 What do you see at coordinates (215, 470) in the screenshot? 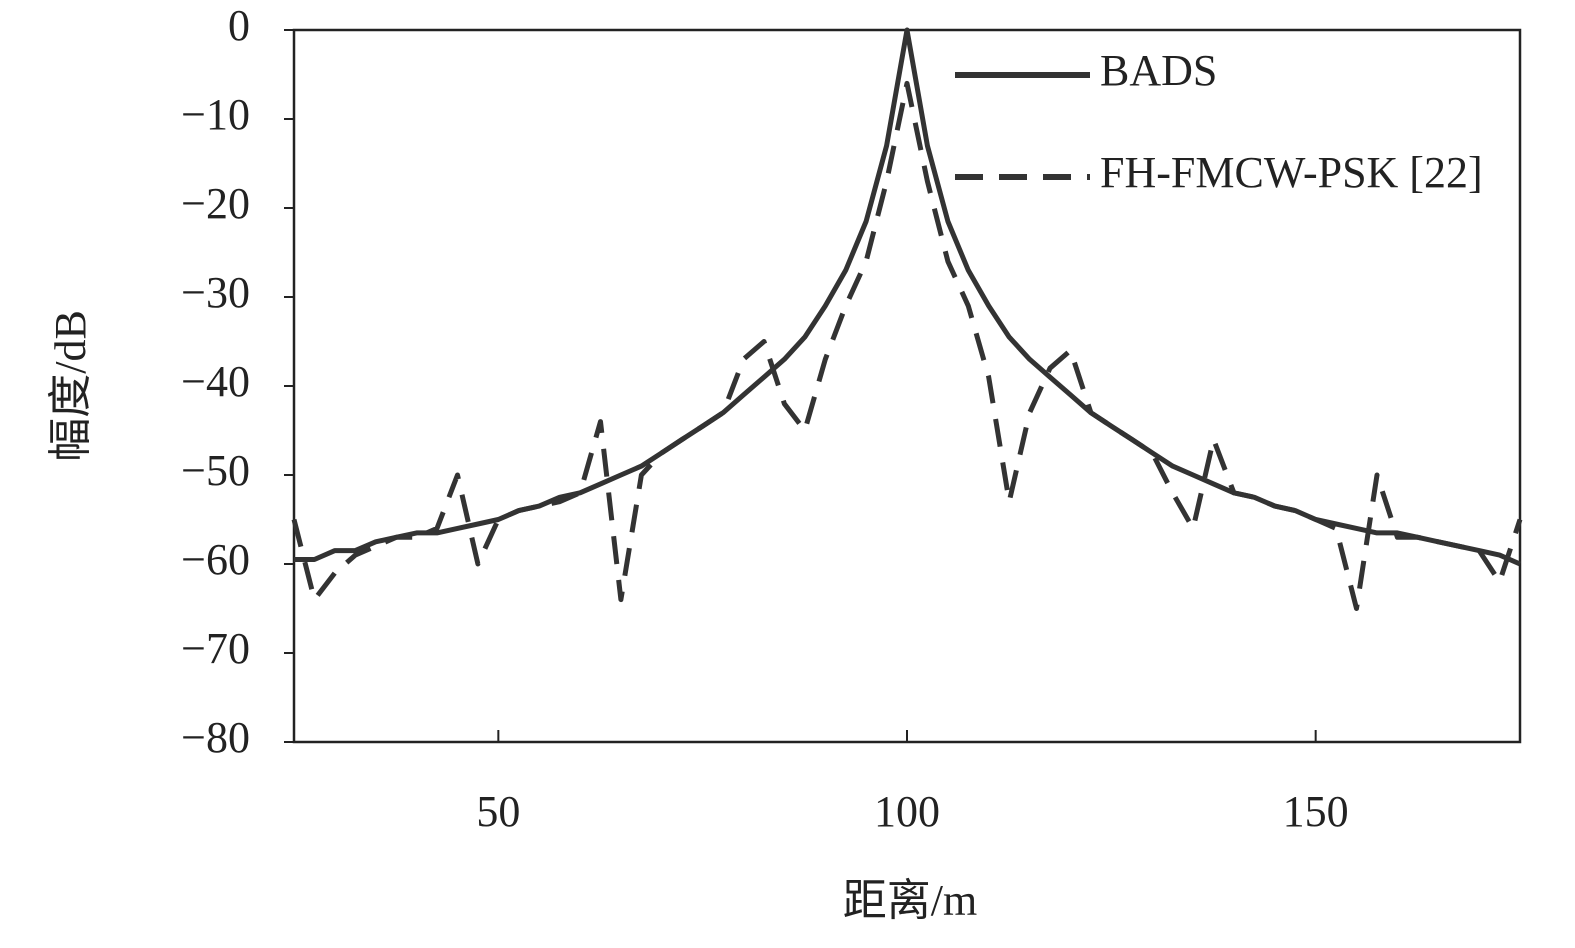
I see `y-tick-label: −50` at bounding box center [215, 470].